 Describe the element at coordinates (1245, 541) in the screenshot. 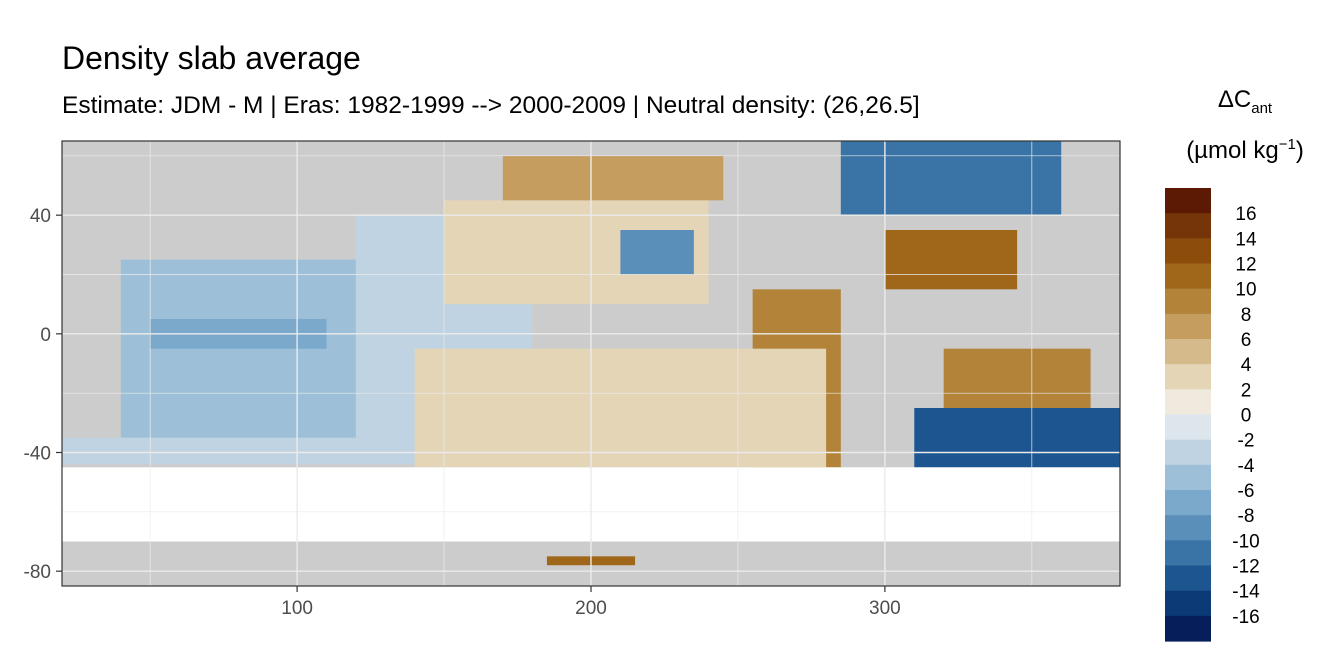

I see `legend-label: -10` at that location.